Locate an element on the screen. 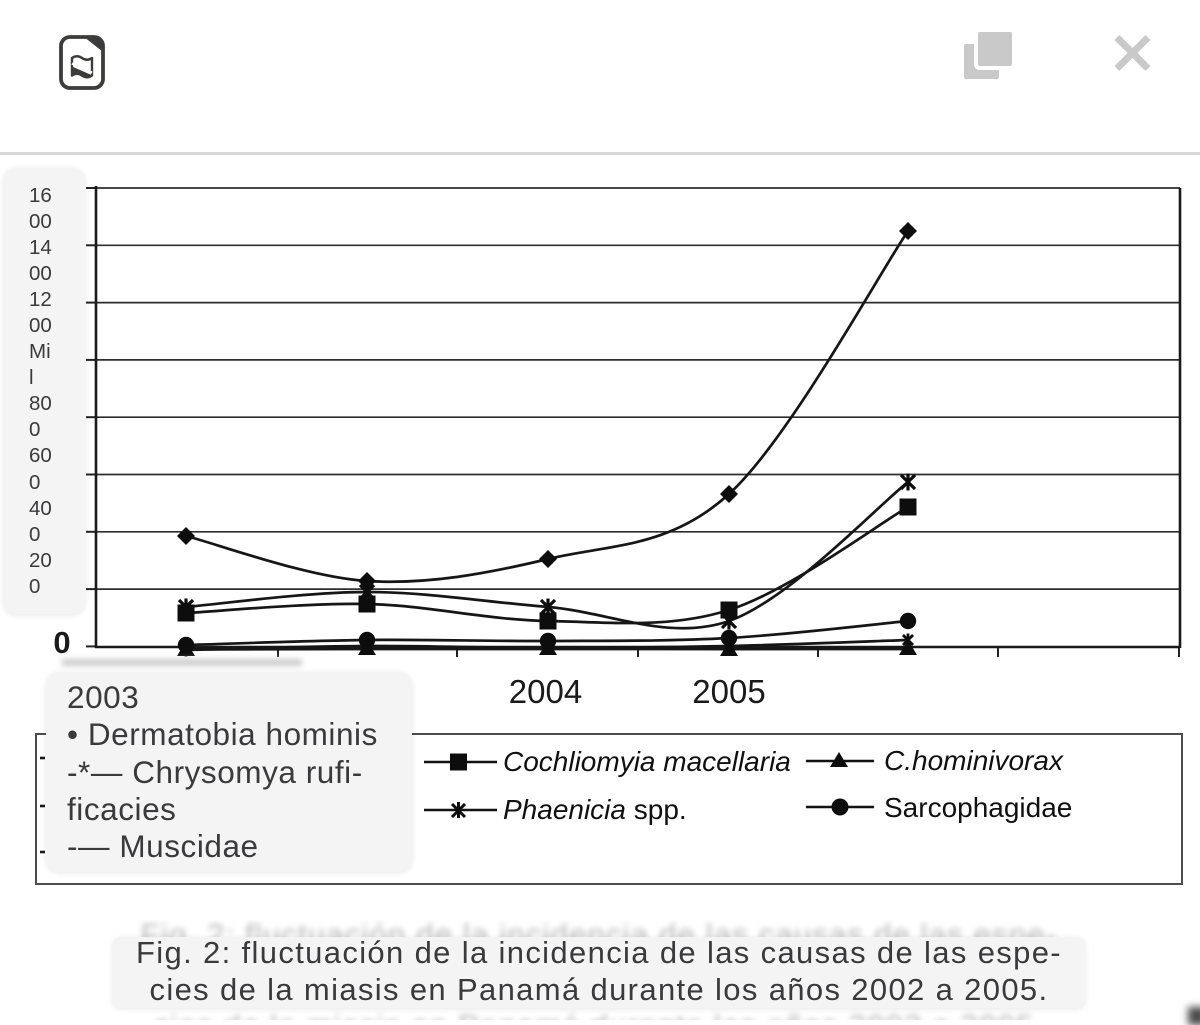  svg-text: 0 is located at coordinates (61, 642).